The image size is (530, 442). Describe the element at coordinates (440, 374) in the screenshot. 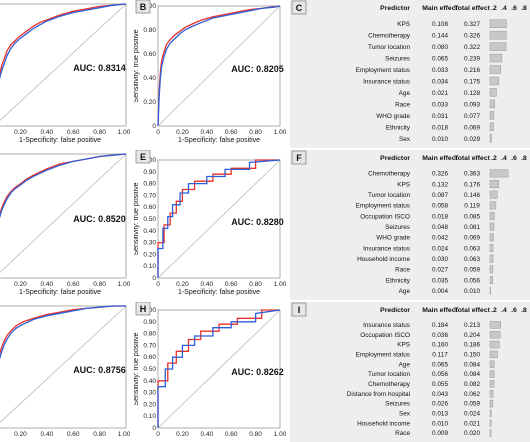

I see `main-effect-value: 0.056` at that location.